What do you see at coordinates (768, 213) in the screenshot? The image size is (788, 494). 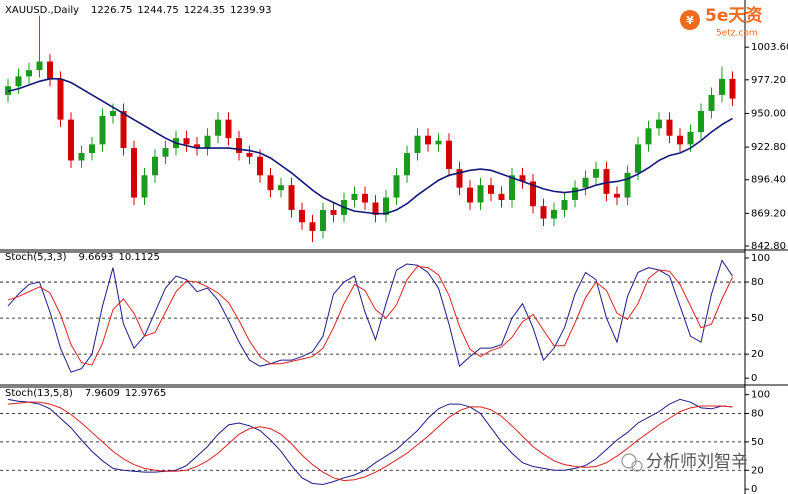 I see `y-tick-label: 869.20` at bounding box center [768, 213].